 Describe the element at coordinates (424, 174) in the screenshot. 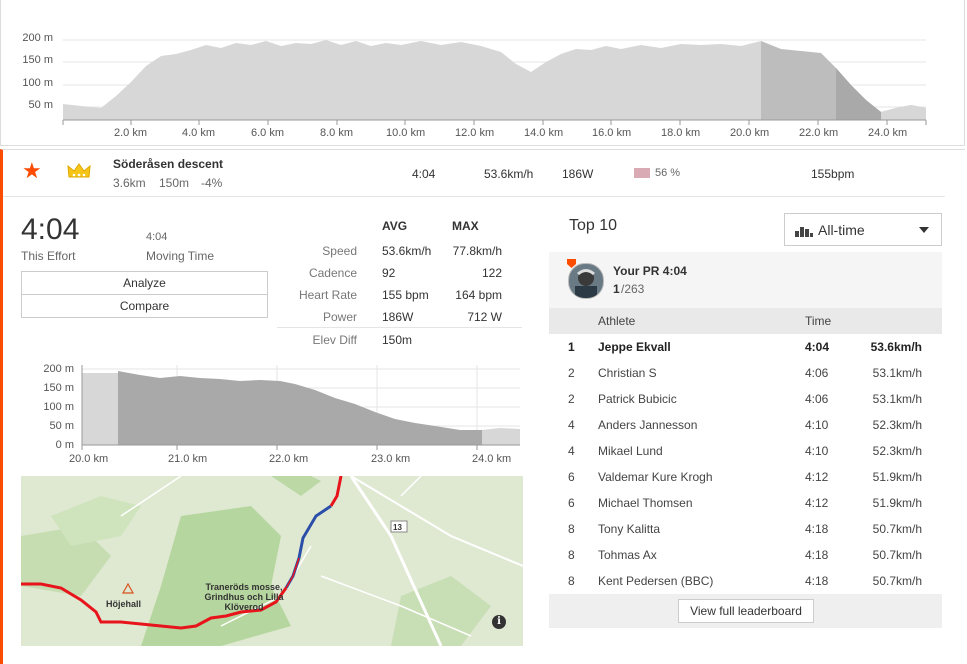

I see `segment-time: 4:04` at that location.